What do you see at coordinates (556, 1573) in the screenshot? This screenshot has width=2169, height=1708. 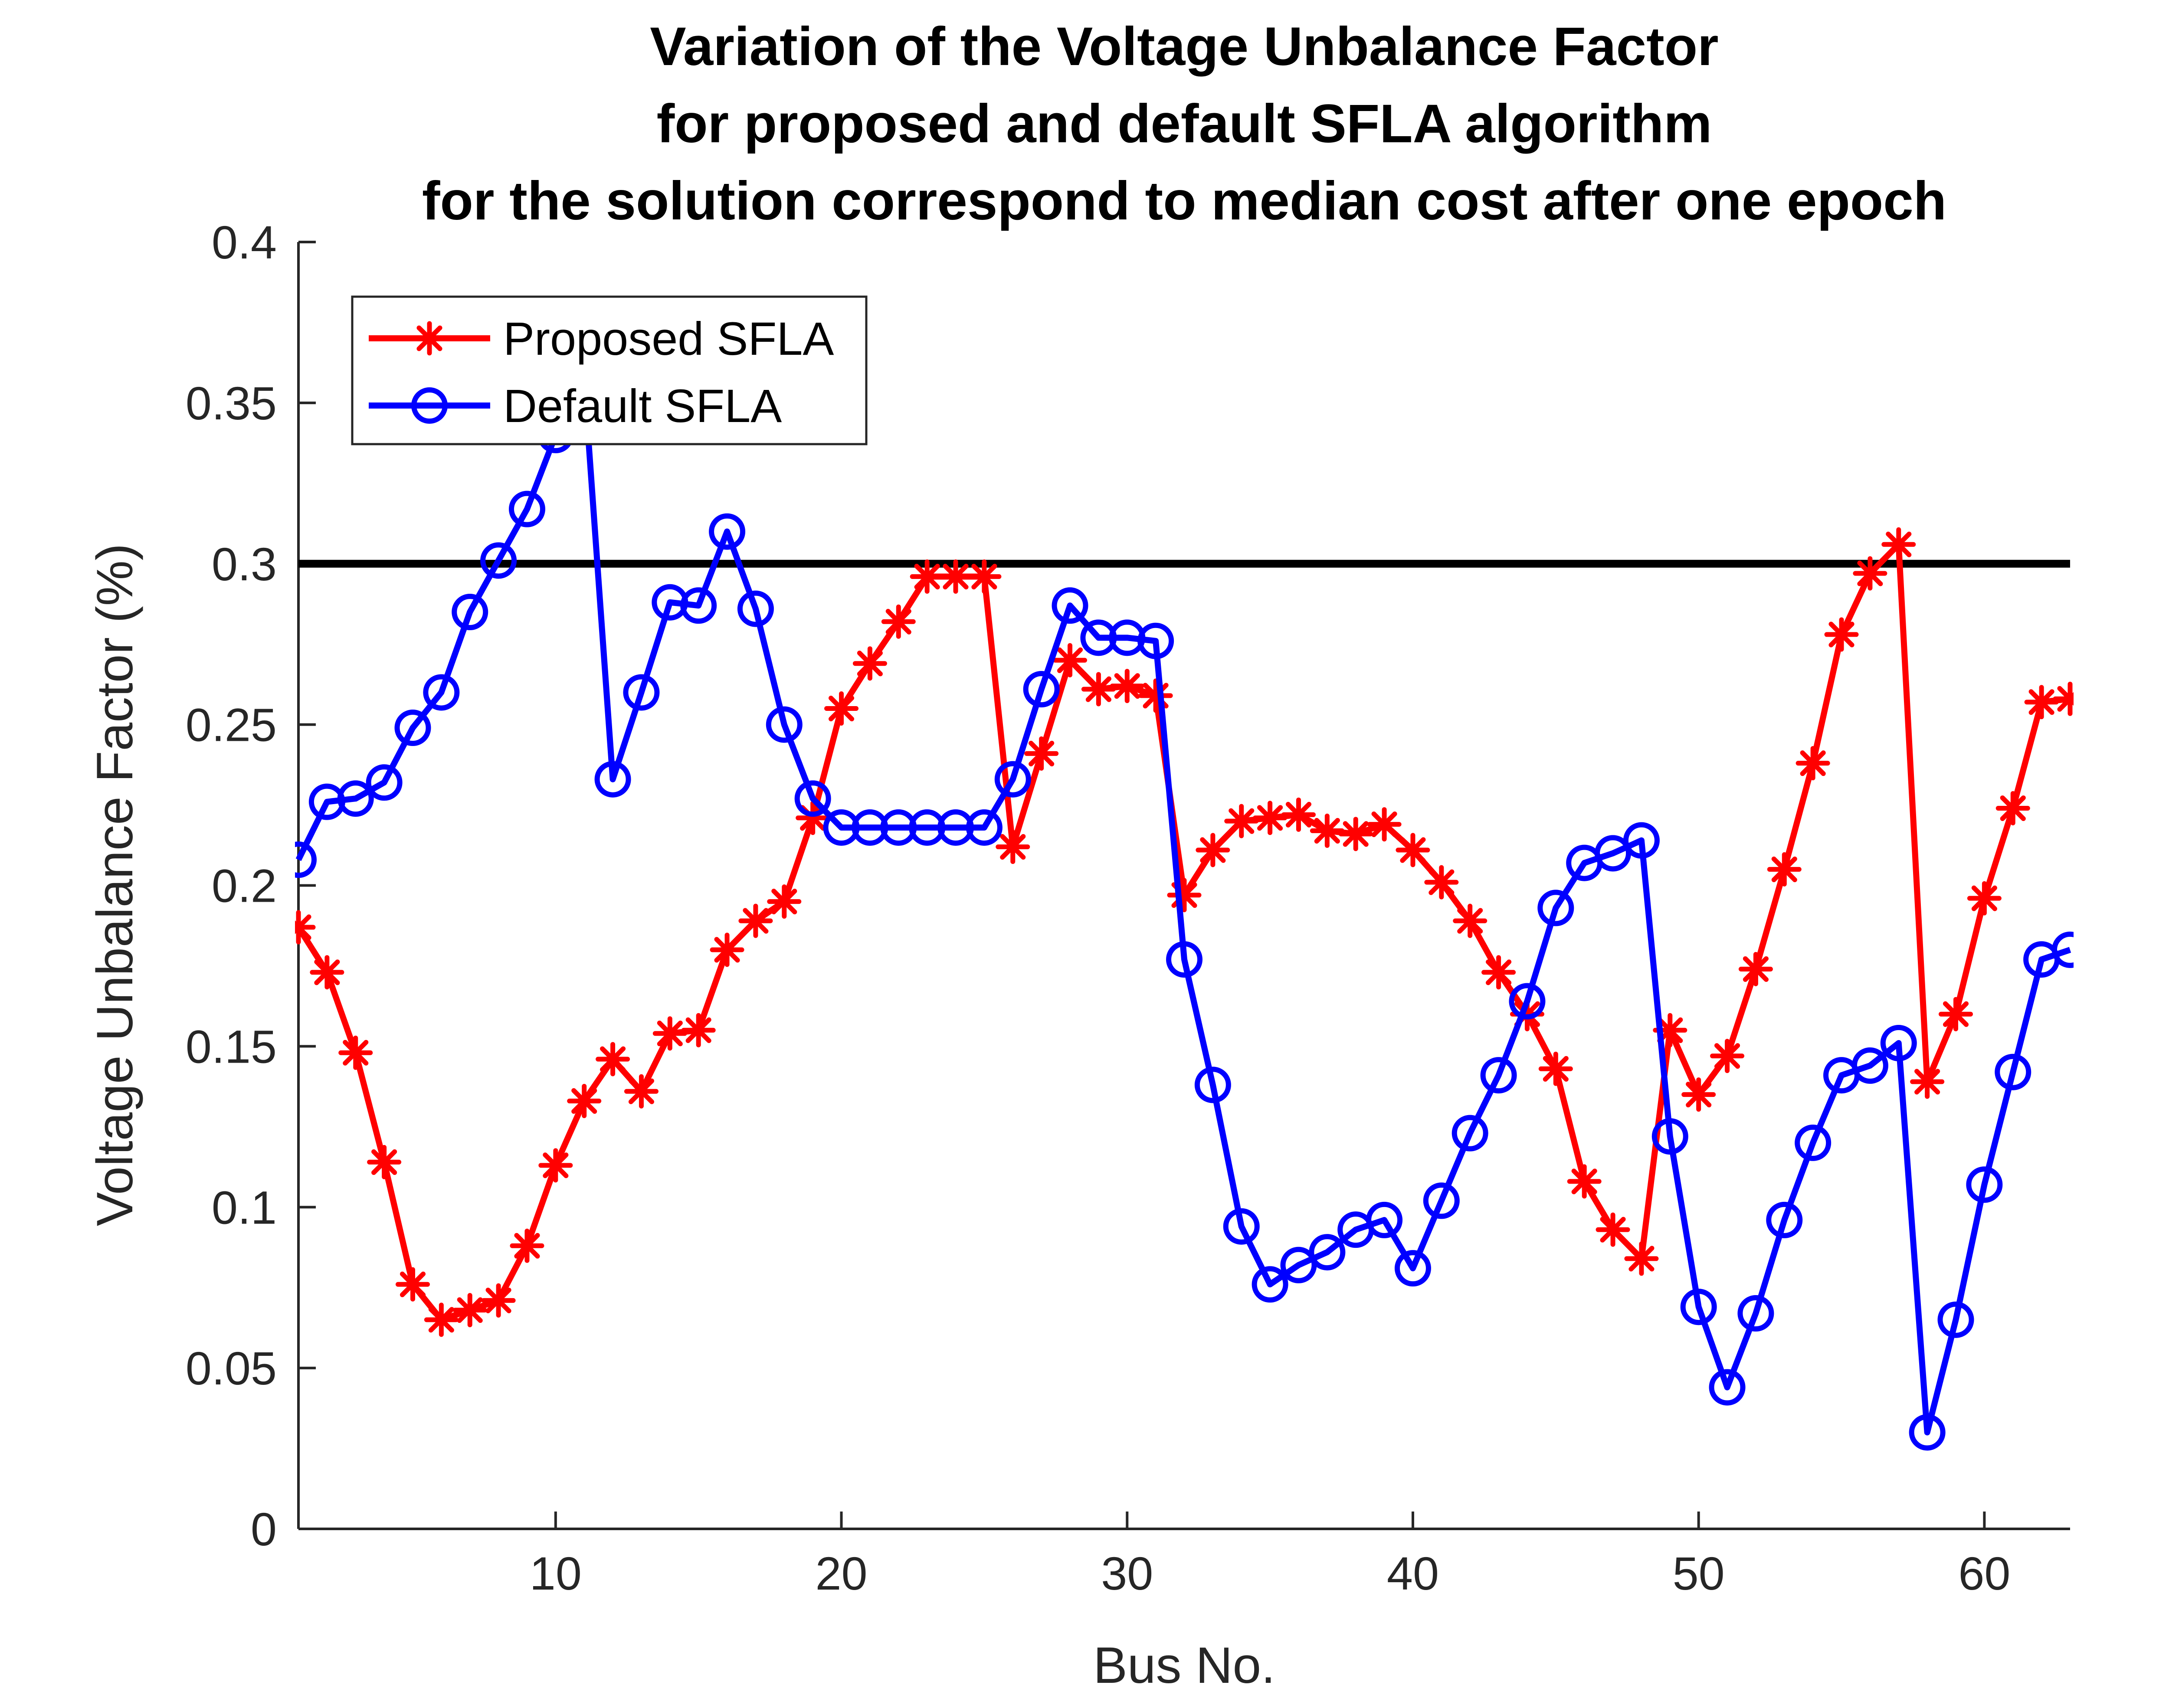 I see `x-tick-label: 10` at bounding box center [556, 1573].